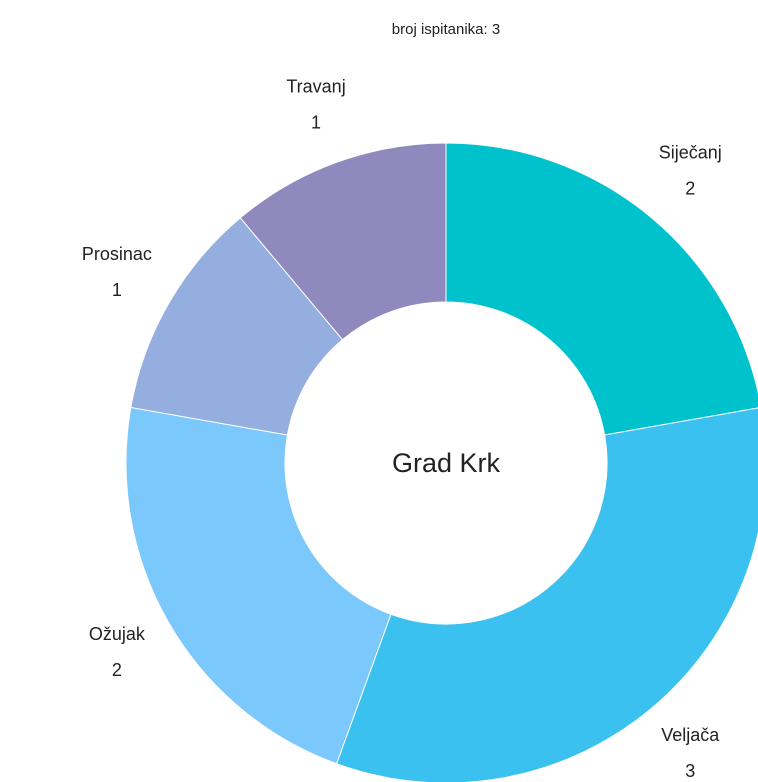 The image size is (758, 782). Describe the element at coordinates (690, 735) in the screenshot. I see `slice-label: Veljača` at that location.